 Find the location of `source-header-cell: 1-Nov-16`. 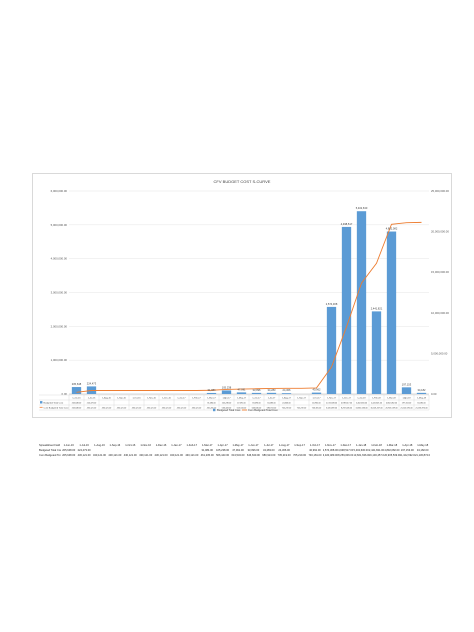

source-header-cell: 1-Nov-16 is located at coordinates (145, 445).